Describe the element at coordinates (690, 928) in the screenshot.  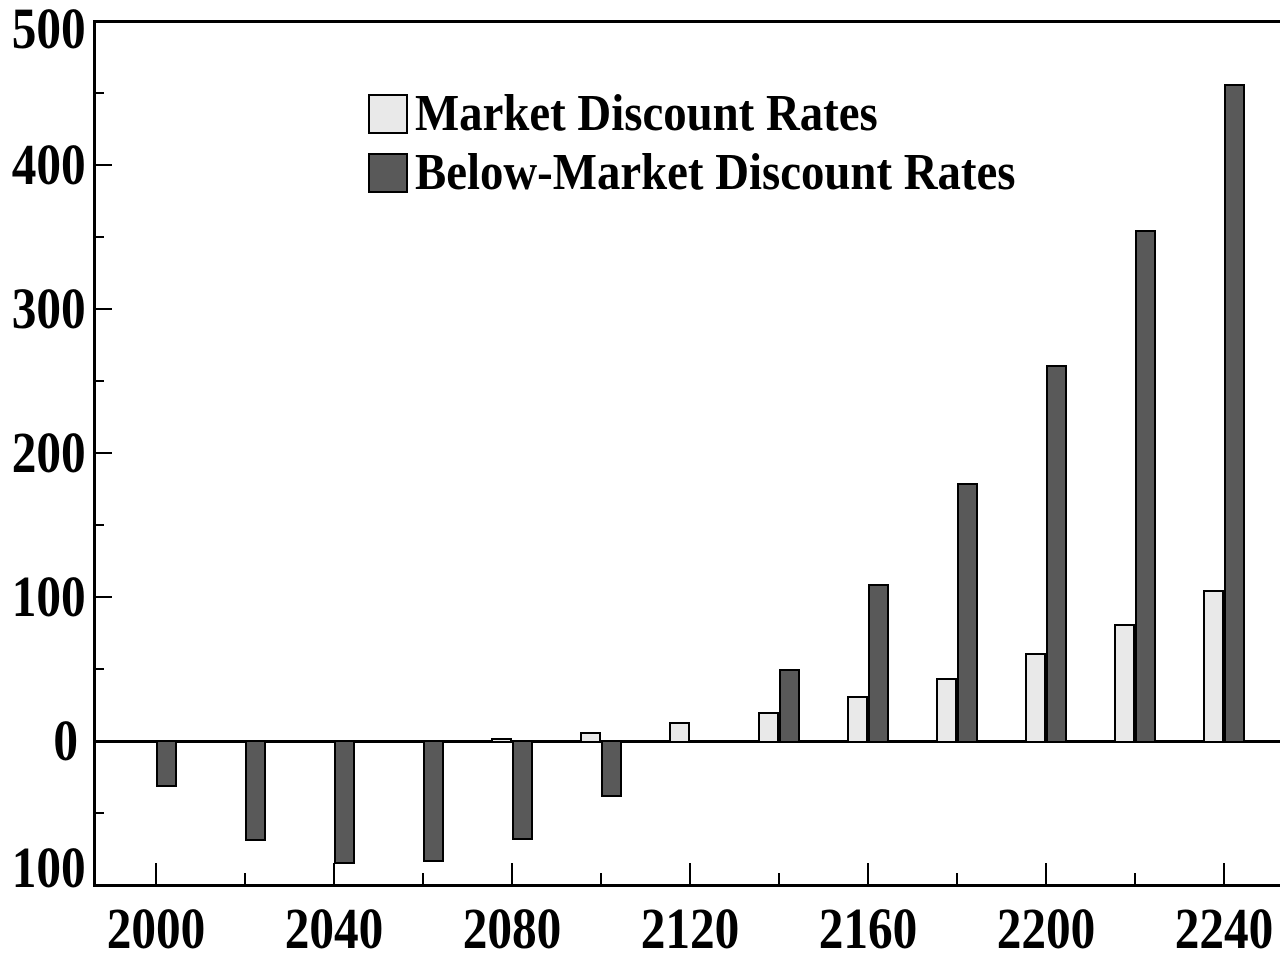
I see `x-tick-label: 2120` at that location.